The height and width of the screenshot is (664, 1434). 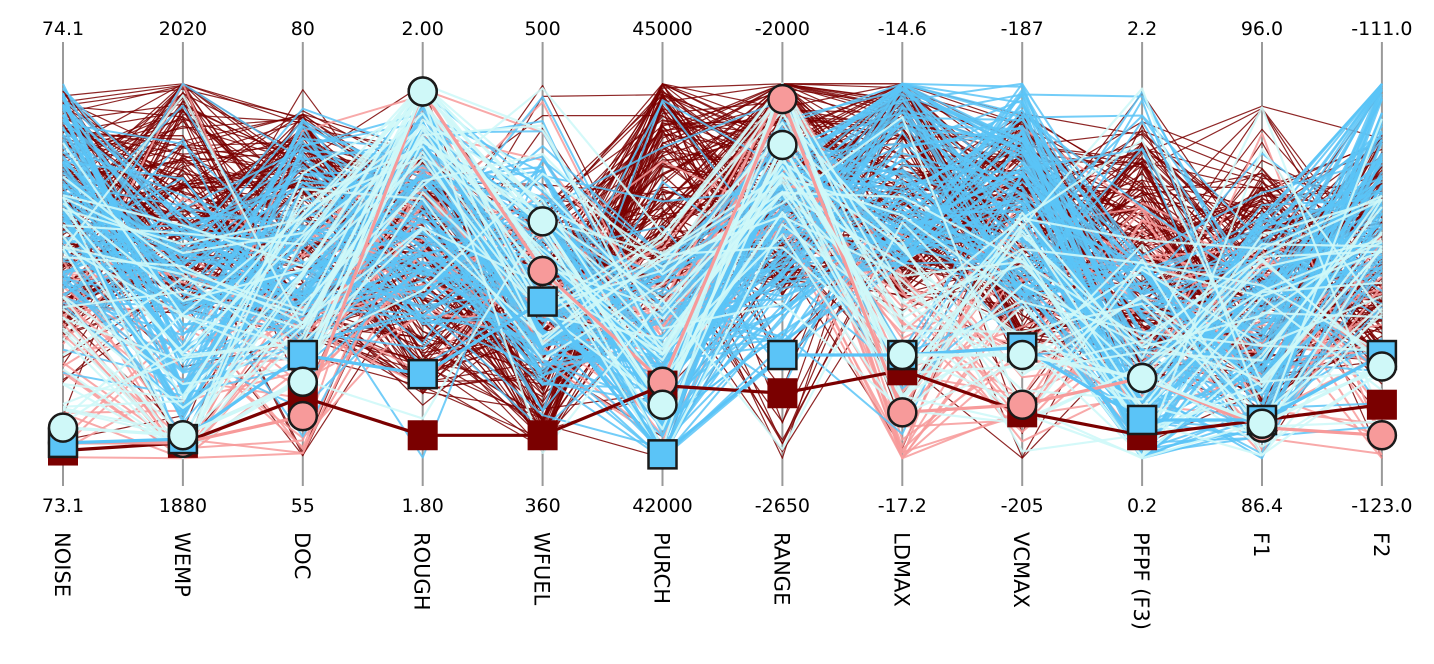 I want to click on marker-1-range, so click(x=782, y=393).